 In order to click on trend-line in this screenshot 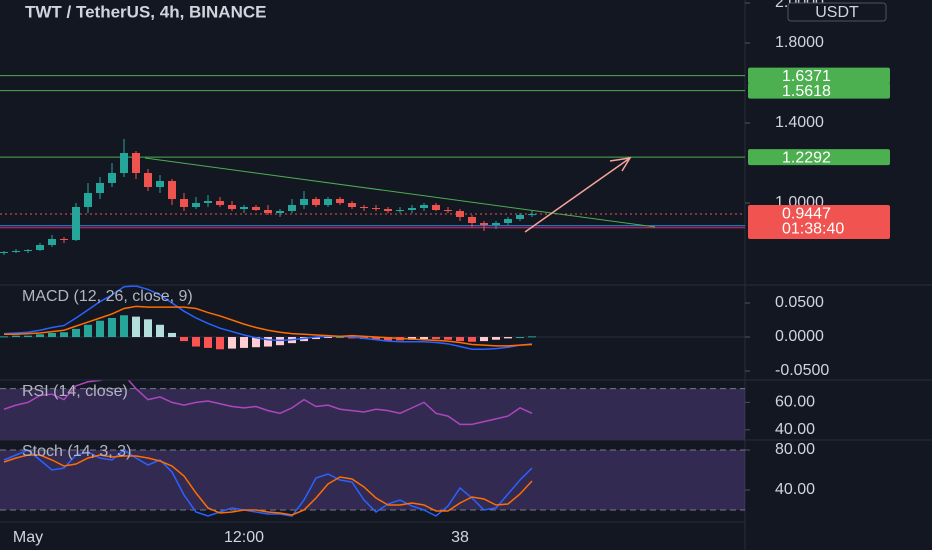, I will do `click(400, 192)`.